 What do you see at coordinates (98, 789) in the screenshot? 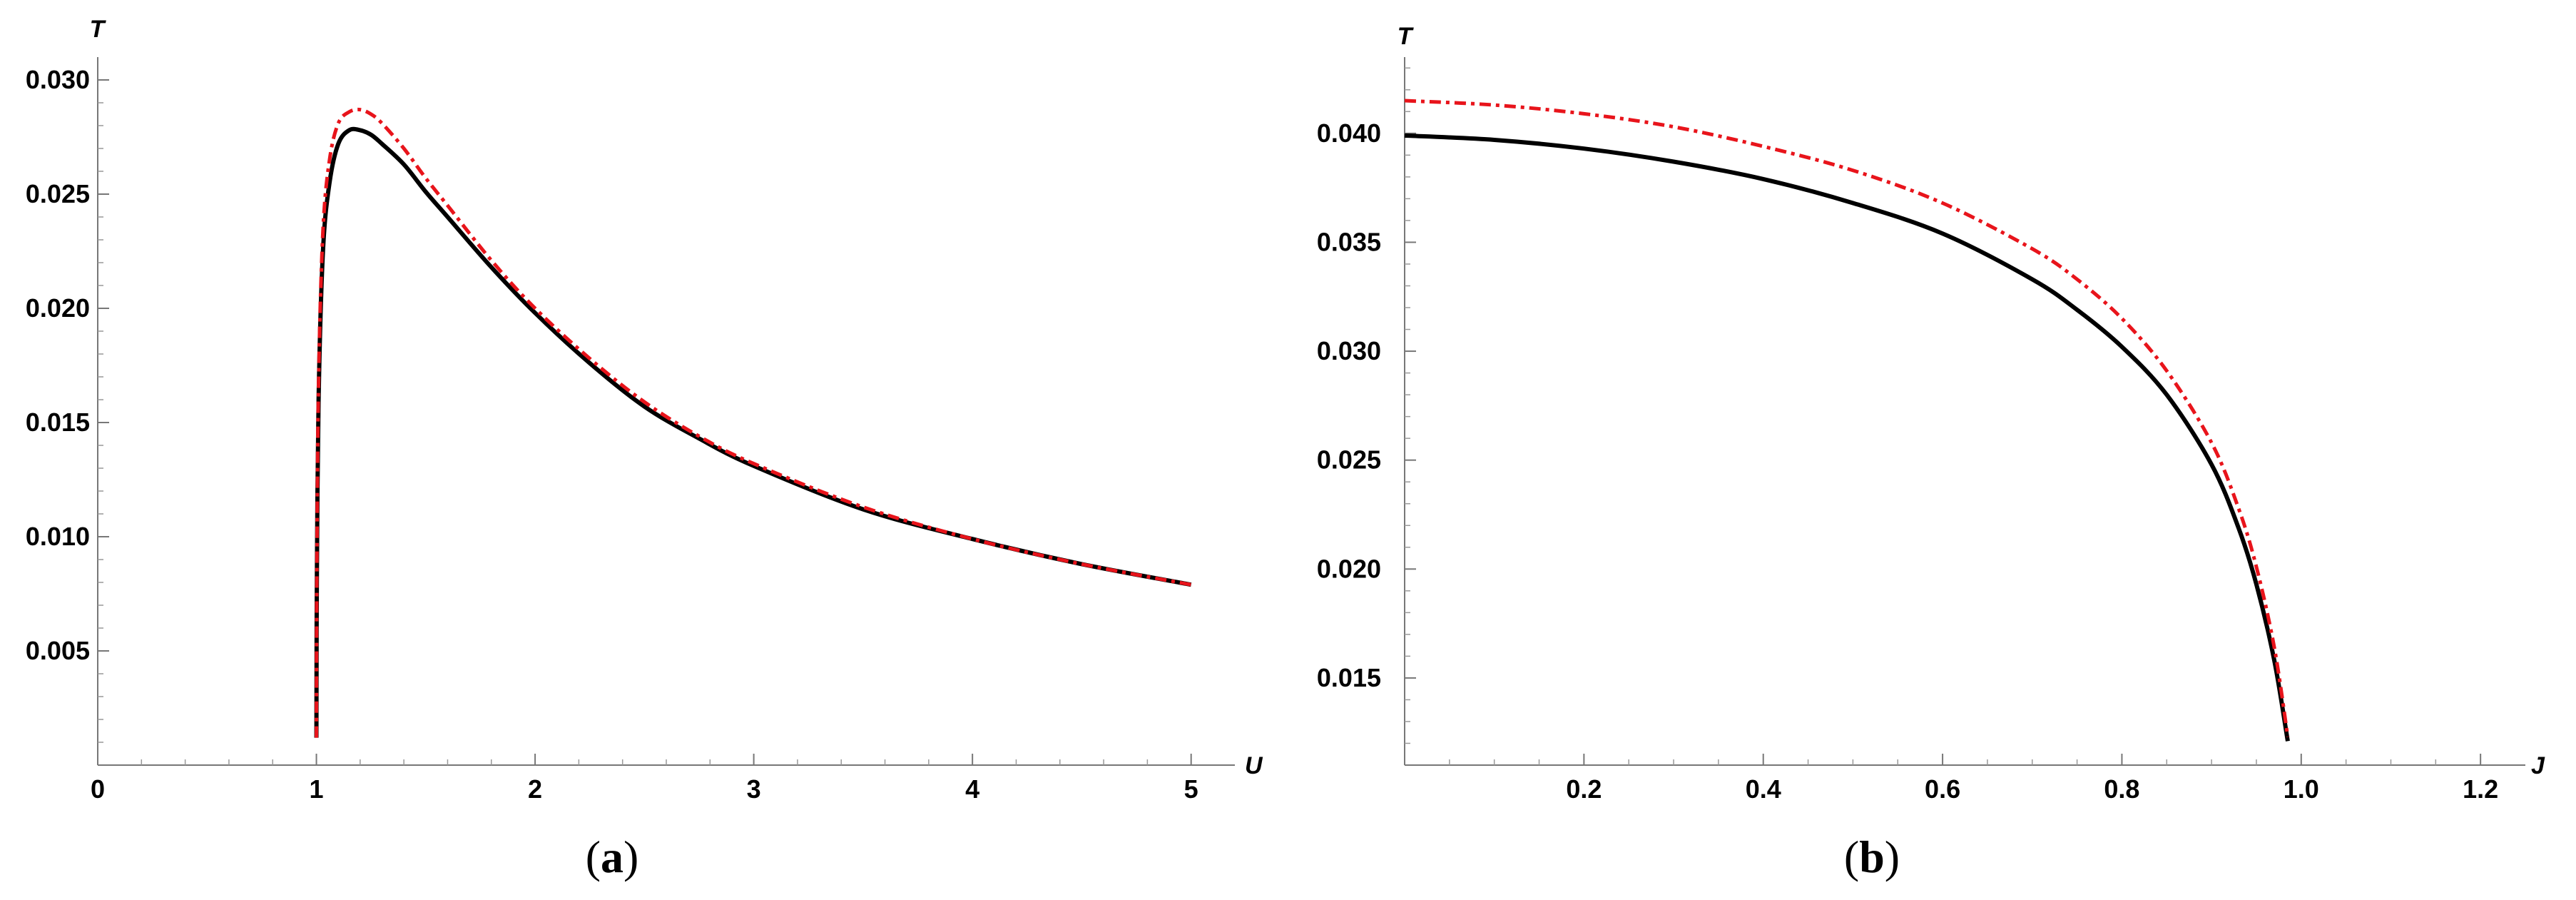
I see `x-tick-label: 0` at bounding box center [98, 789].